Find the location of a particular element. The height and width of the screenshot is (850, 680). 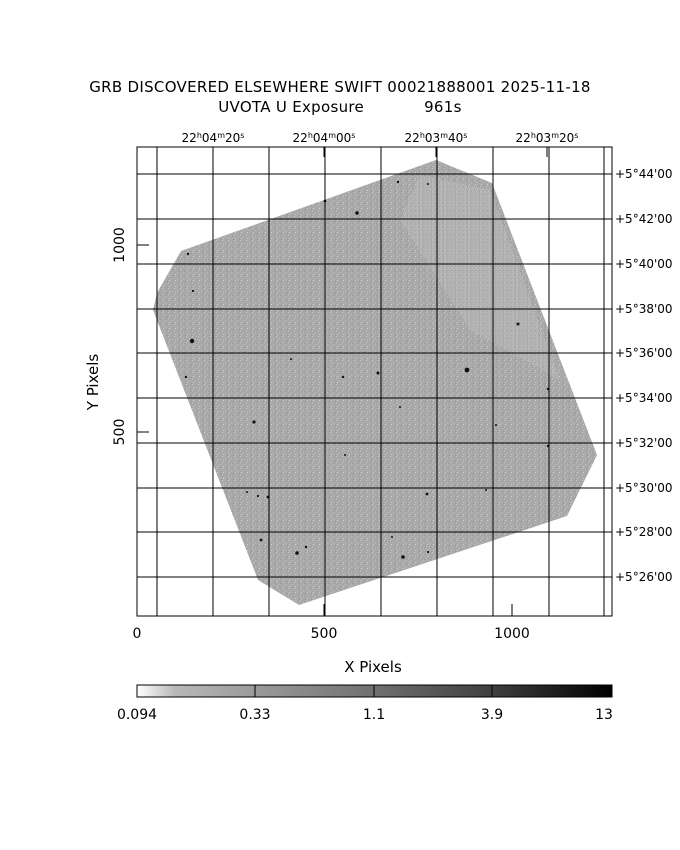

dec-label: +5°30'00 is located at coordinates (644, 488).